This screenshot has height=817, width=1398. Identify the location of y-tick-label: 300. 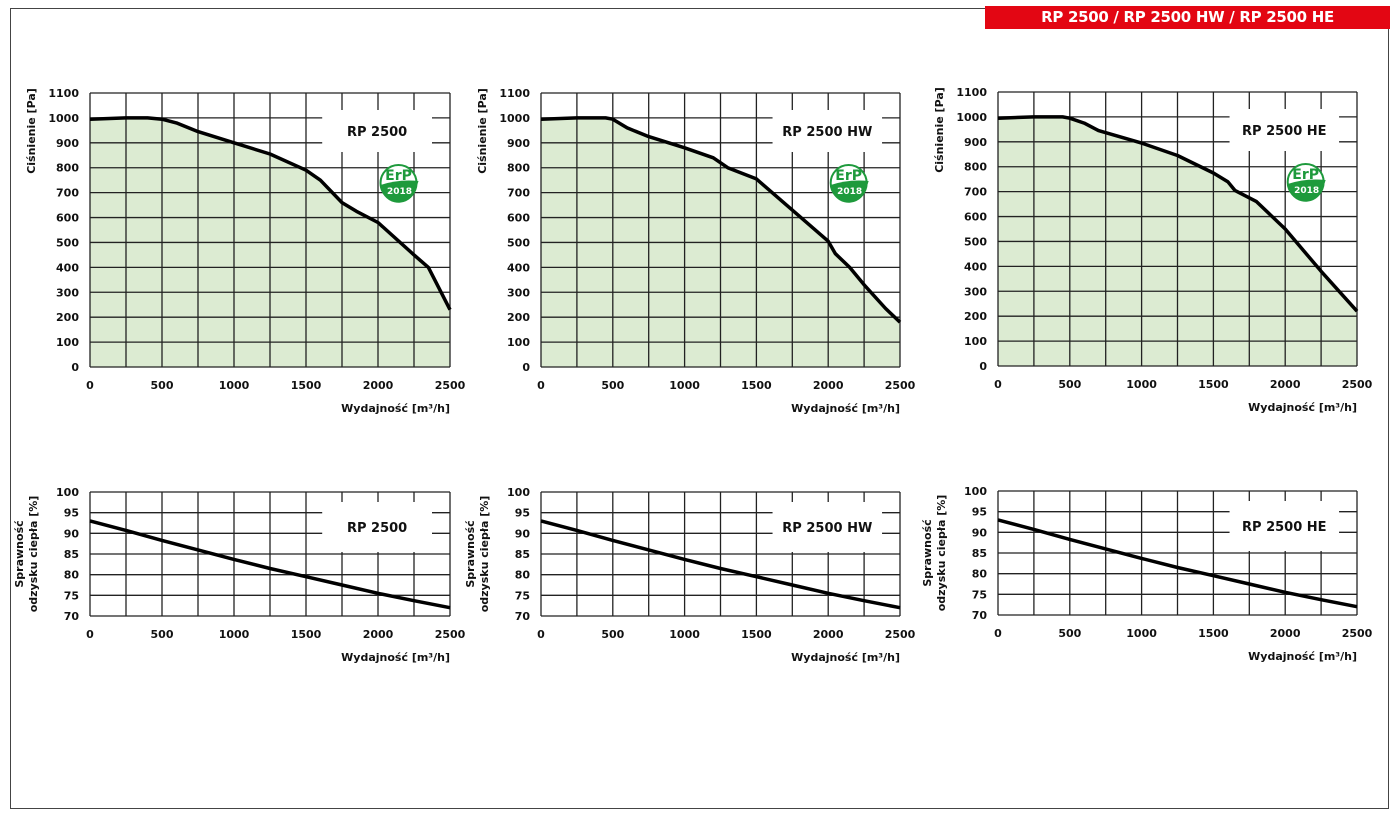
(975, 291).